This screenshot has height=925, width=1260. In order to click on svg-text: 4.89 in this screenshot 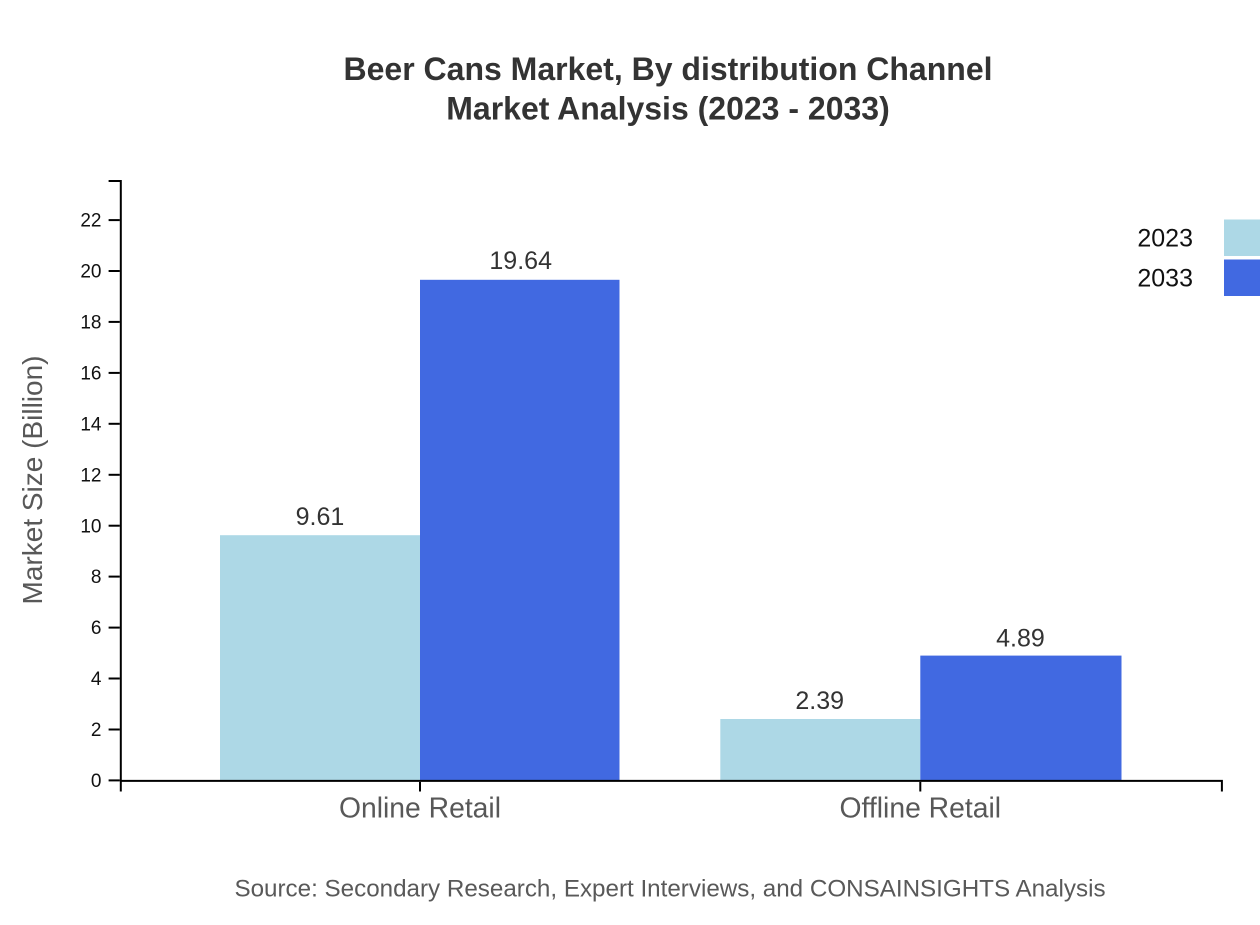, I will do `click(1020, 638)`.